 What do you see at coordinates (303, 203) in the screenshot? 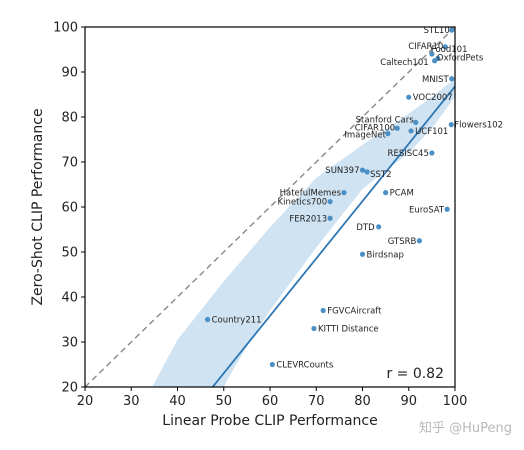
I see `point-label-kinetics700: Kinetics700` at bounding box center [303, 203].